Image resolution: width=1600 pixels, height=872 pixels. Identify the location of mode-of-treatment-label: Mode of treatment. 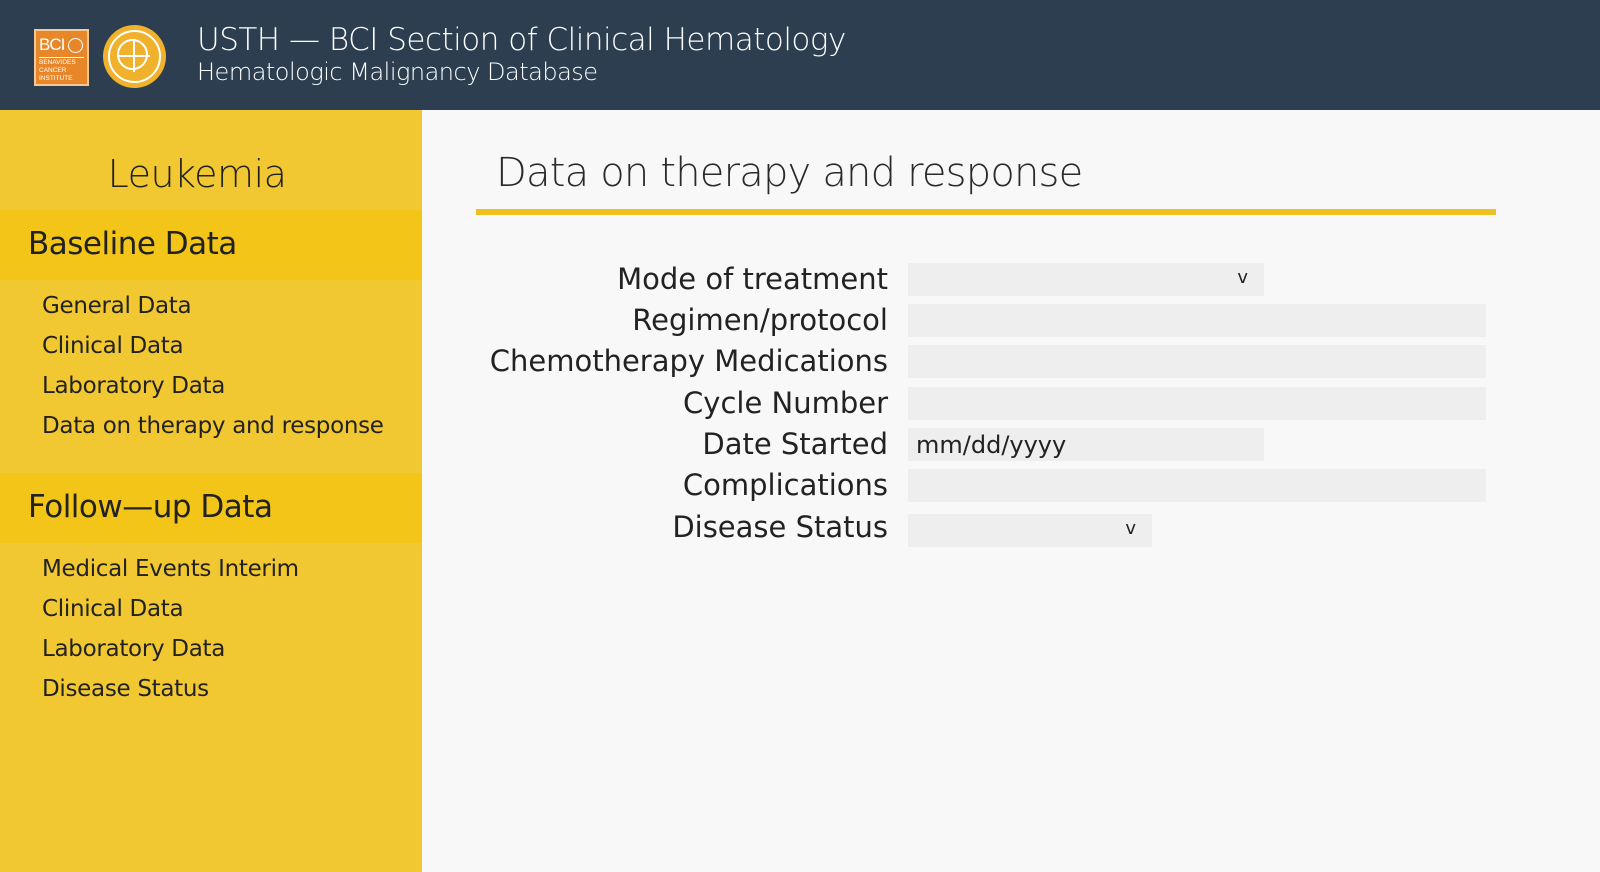
(752, 279).